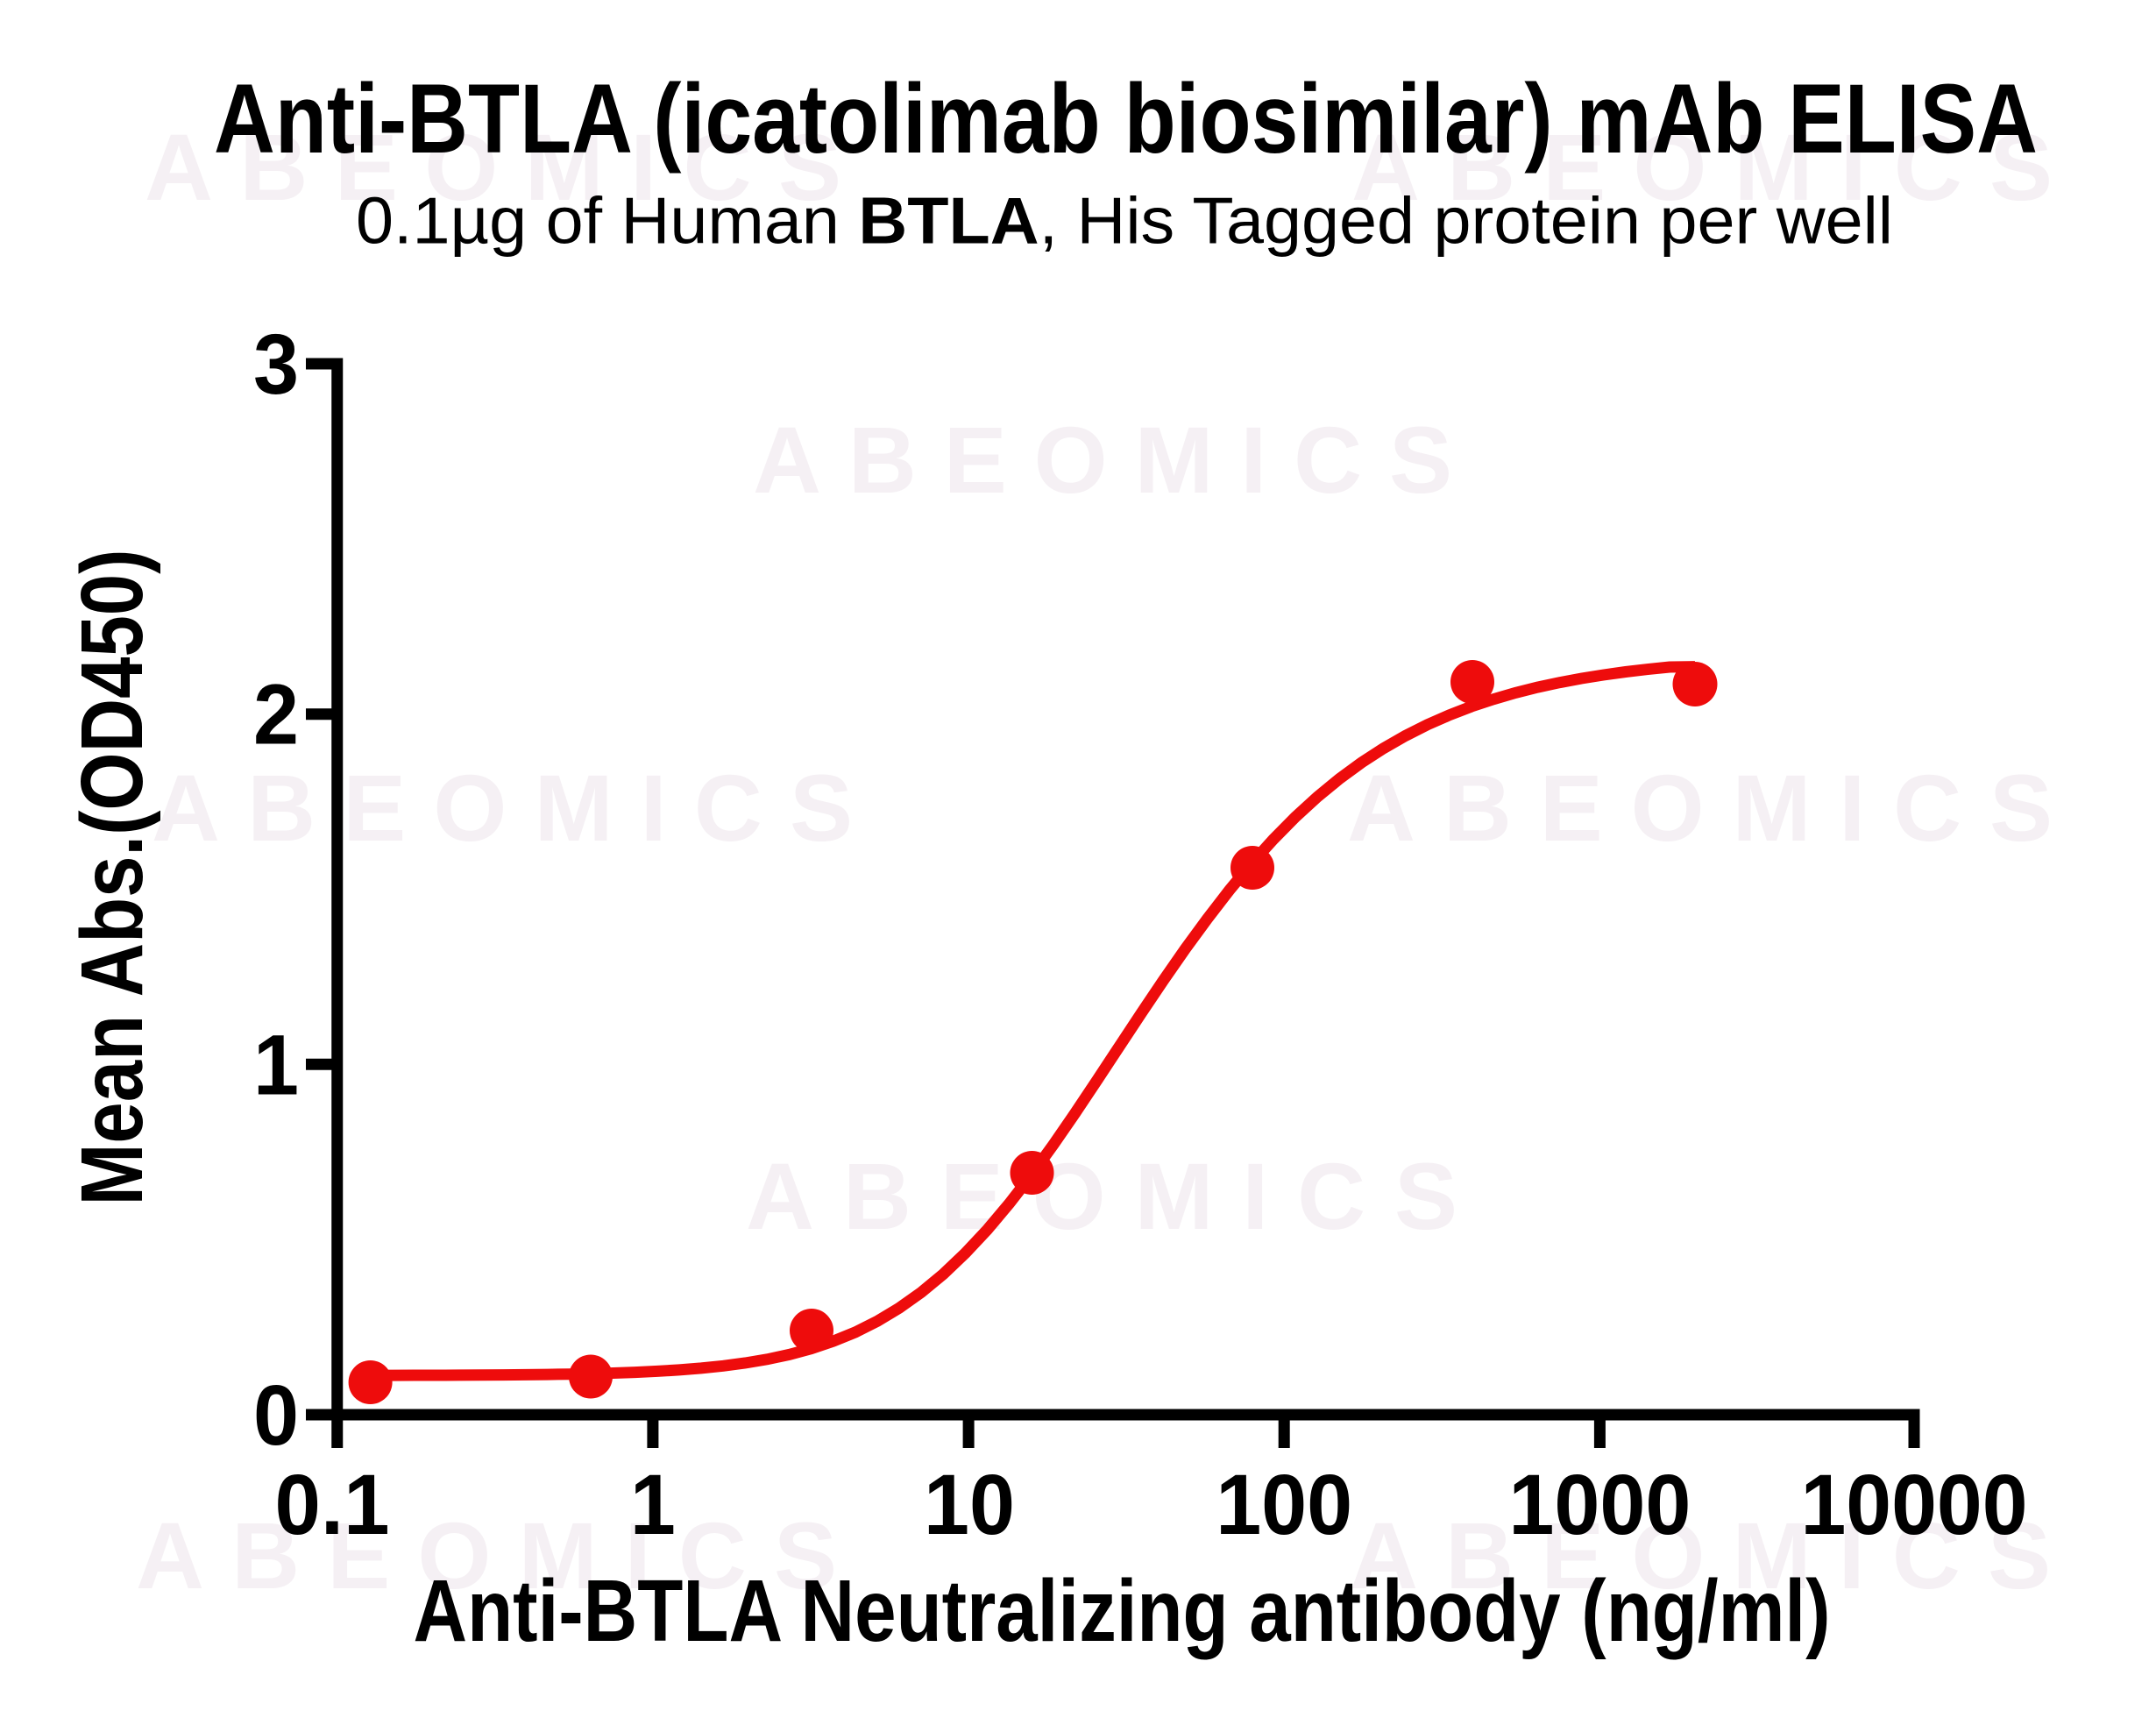 Image resolution: width=2156 pixels, height=1725 pixels. What do you see at coordinates (1123, 1611) in the screenshot?
I see `svg-text:Anti-BTLA Neutralizing antibod: Anti-BTLA Neutralizing antibody (ng/ml)` at bounding box center [1123, 1611].